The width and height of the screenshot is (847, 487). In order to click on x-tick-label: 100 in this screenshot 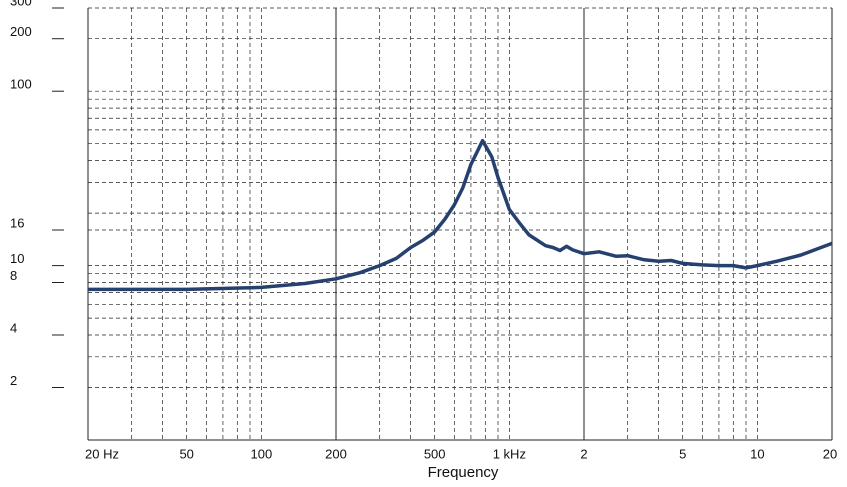, I will do `click(261, 453)`.